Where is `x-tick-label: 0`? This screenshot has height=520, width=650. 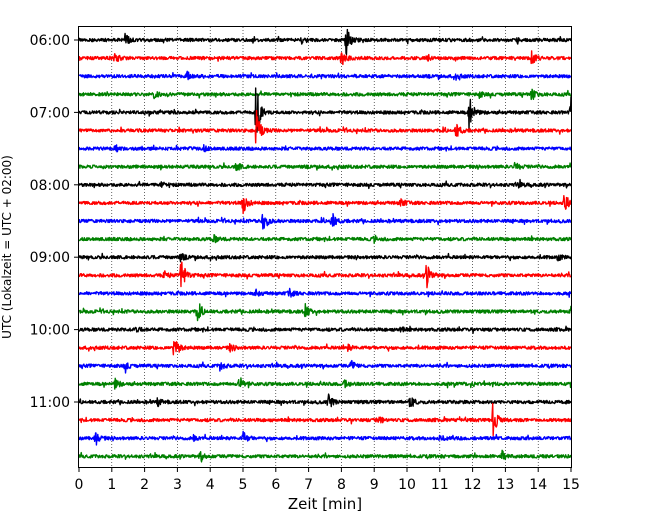 x-tick-label: 0 is located at coordinates (79, 485).